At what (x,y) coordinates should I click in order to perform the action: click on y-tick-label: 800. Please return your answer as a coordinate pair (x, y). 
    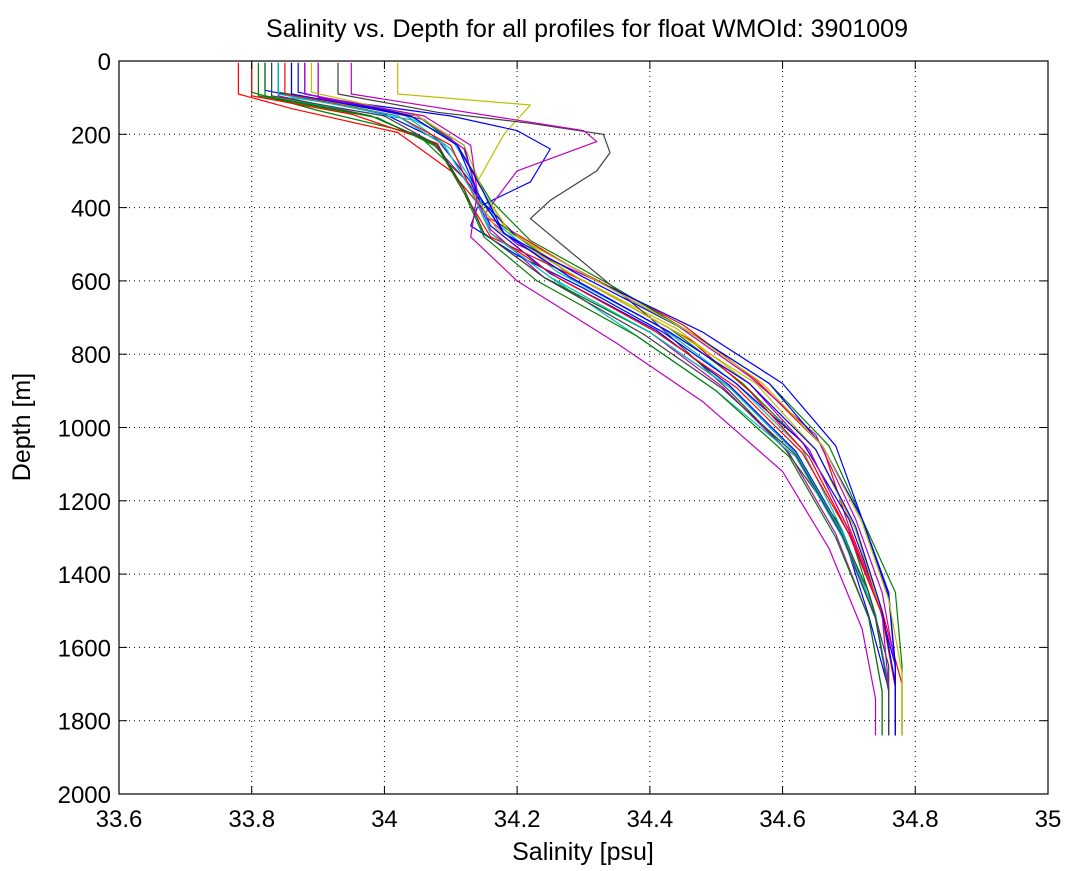
    Looking at the image, I should click on (91, 355).